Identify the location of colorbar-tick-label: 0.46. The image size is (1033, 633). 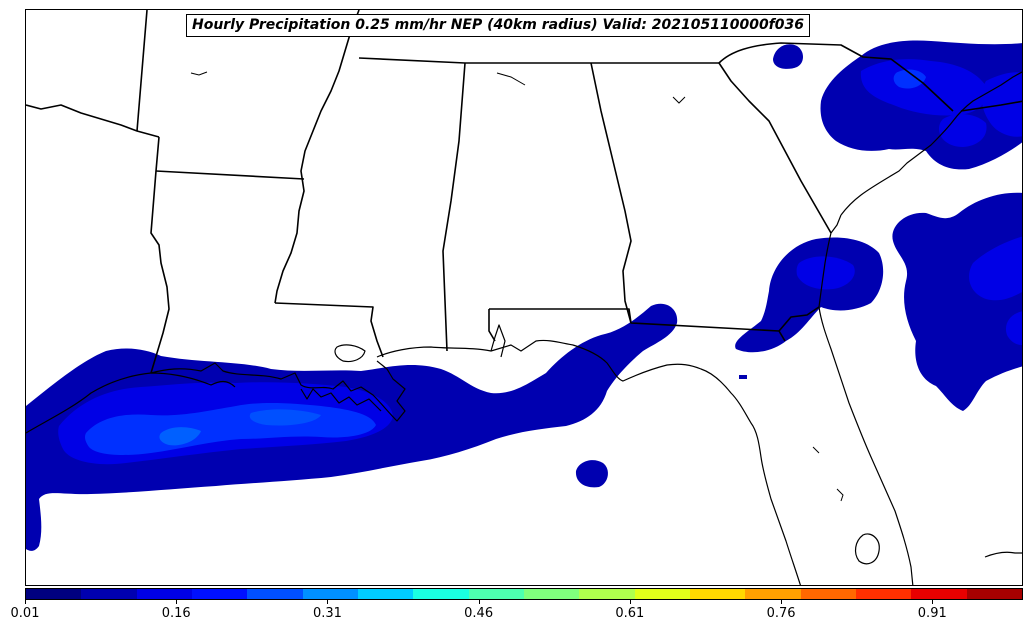
(479, 613).